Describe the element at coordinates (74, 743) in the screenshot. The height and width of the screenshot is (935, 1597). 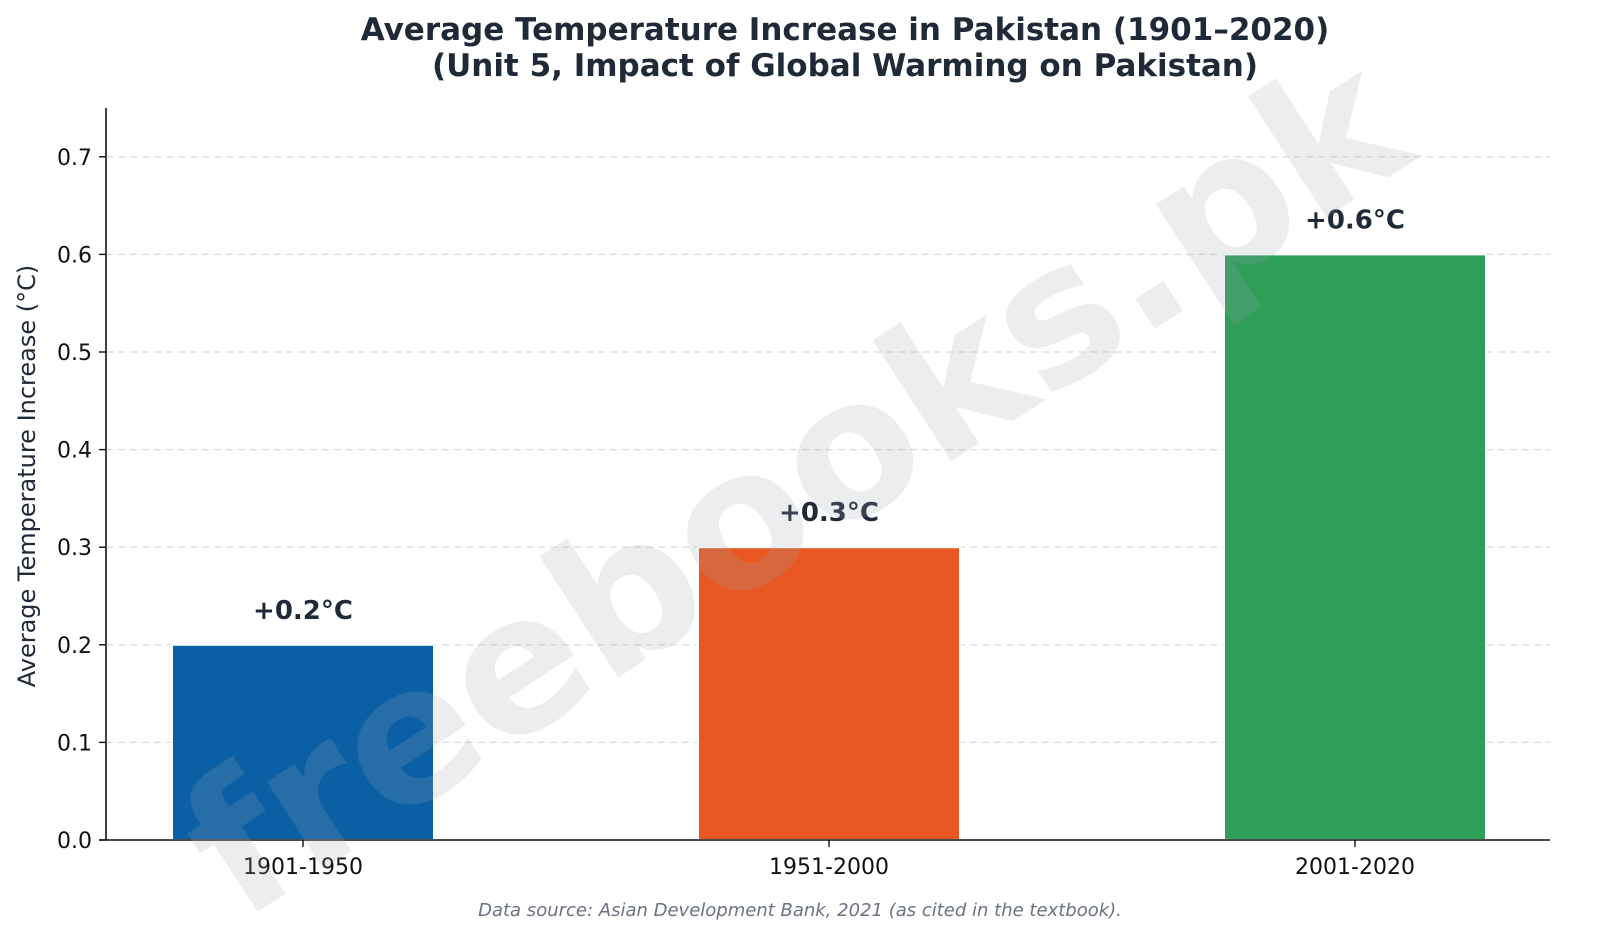
I see `y-tick-label: 0.1` at that location.